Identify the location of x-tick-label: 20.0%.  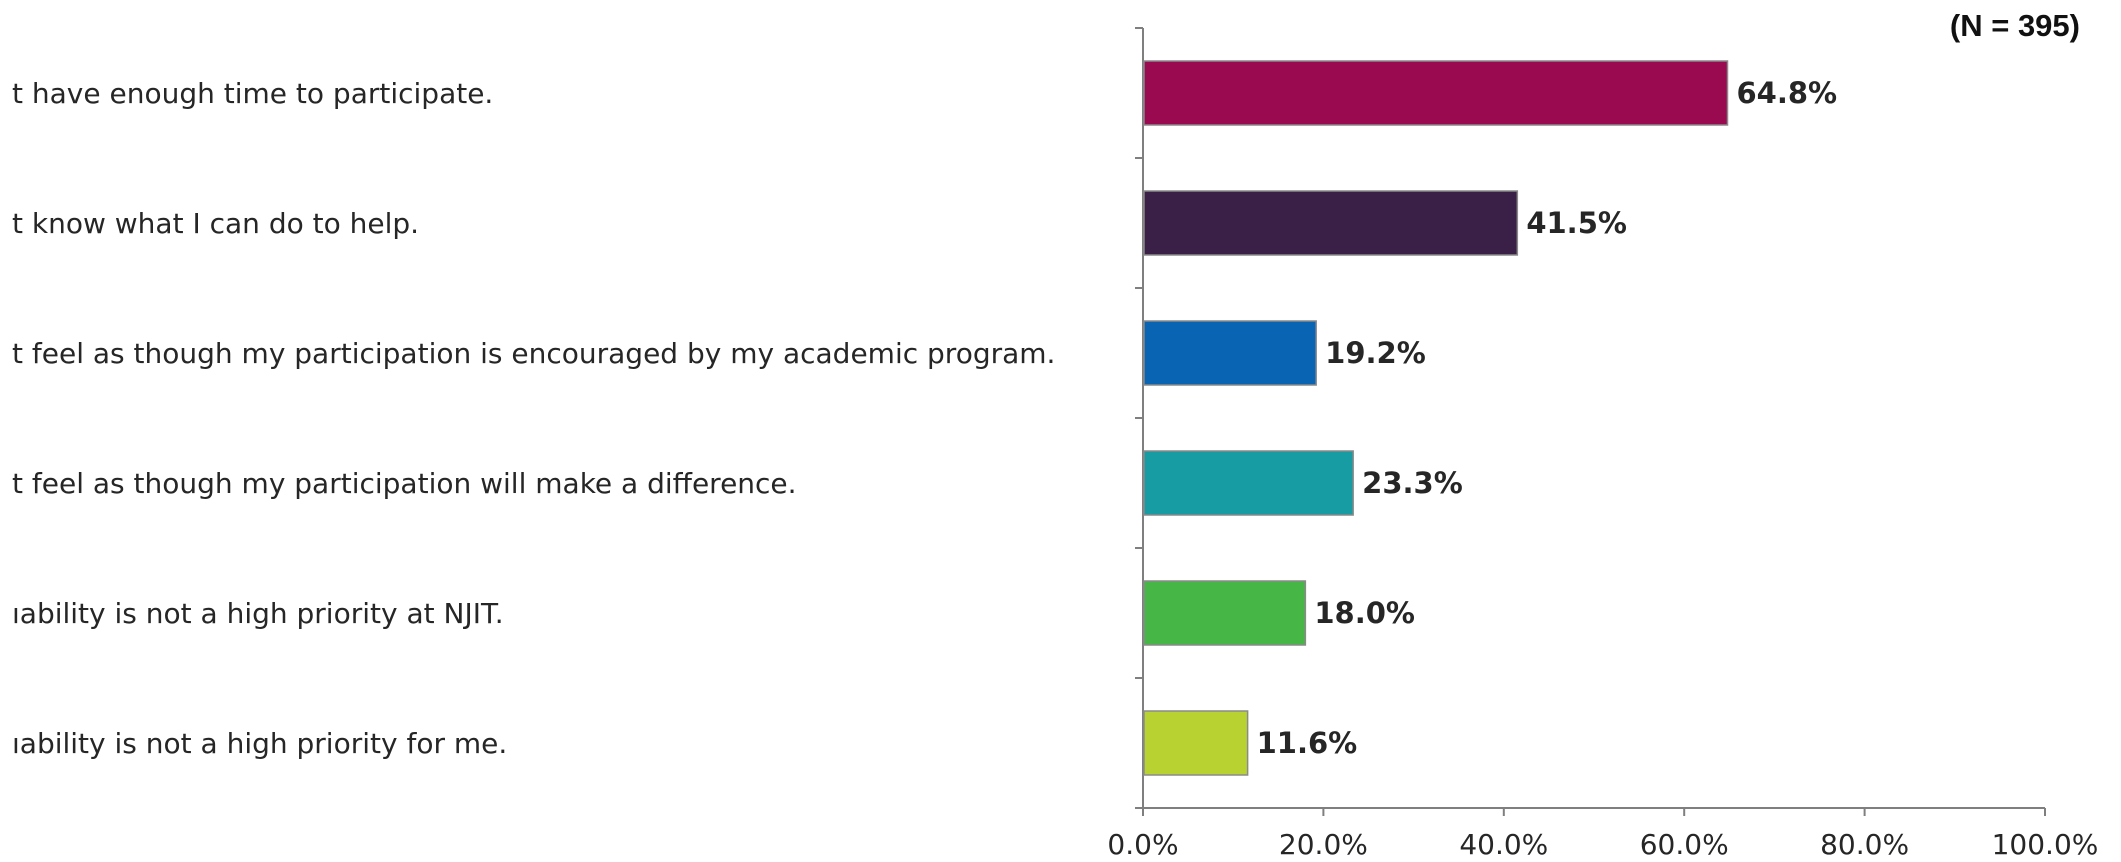
(1323, 844).